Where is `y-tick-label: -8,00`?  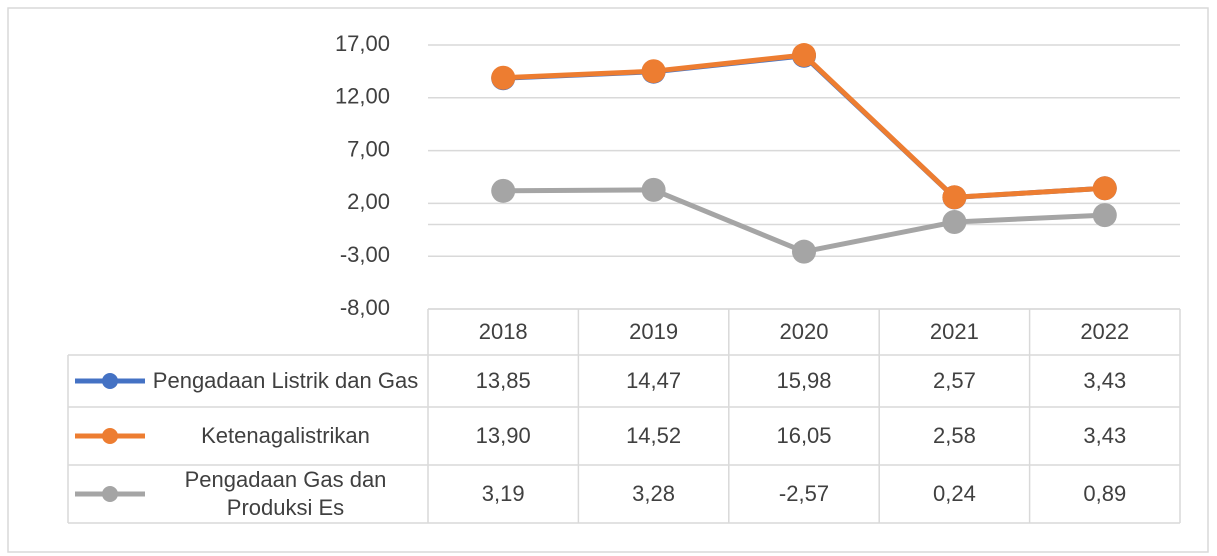
y-tick-label: -8,00 is located at coordinates (365, 307).